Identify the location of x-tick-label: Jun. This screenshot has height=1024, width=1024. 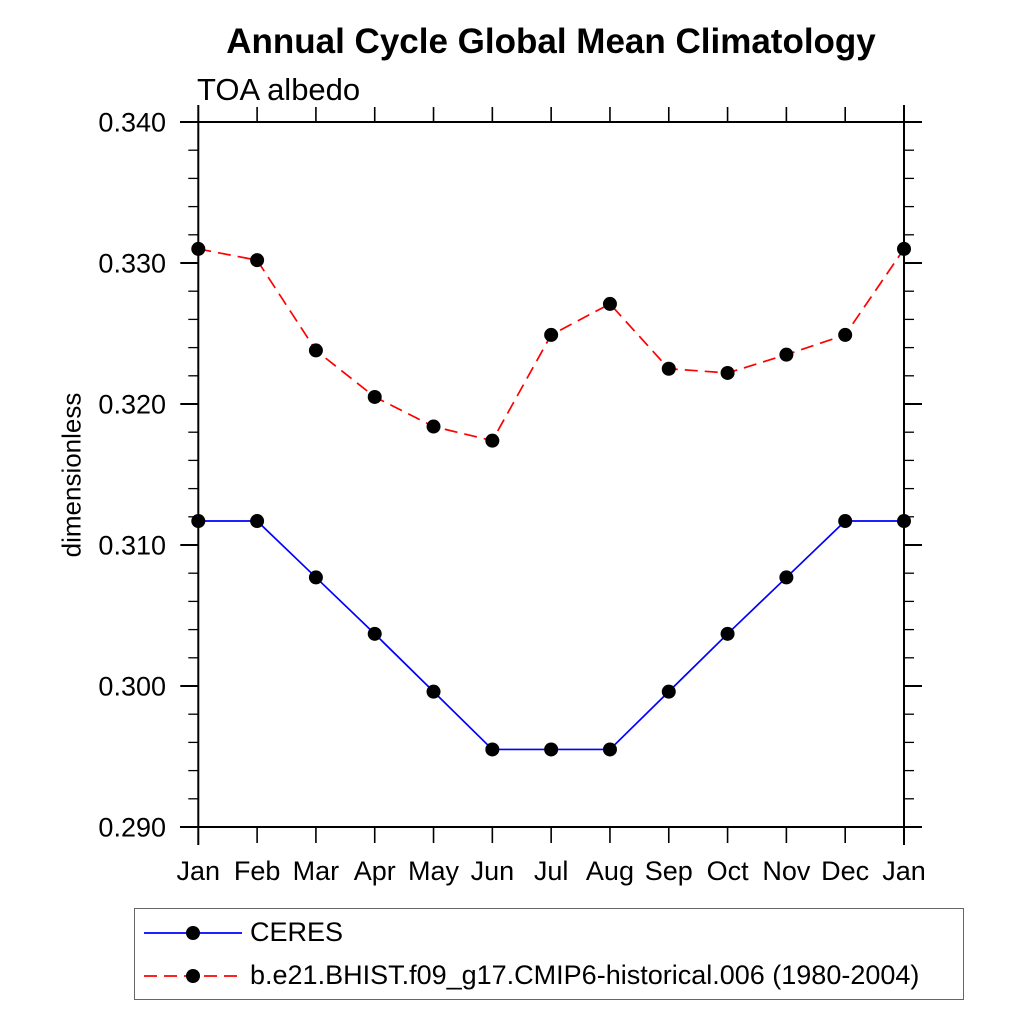
(493, 871).